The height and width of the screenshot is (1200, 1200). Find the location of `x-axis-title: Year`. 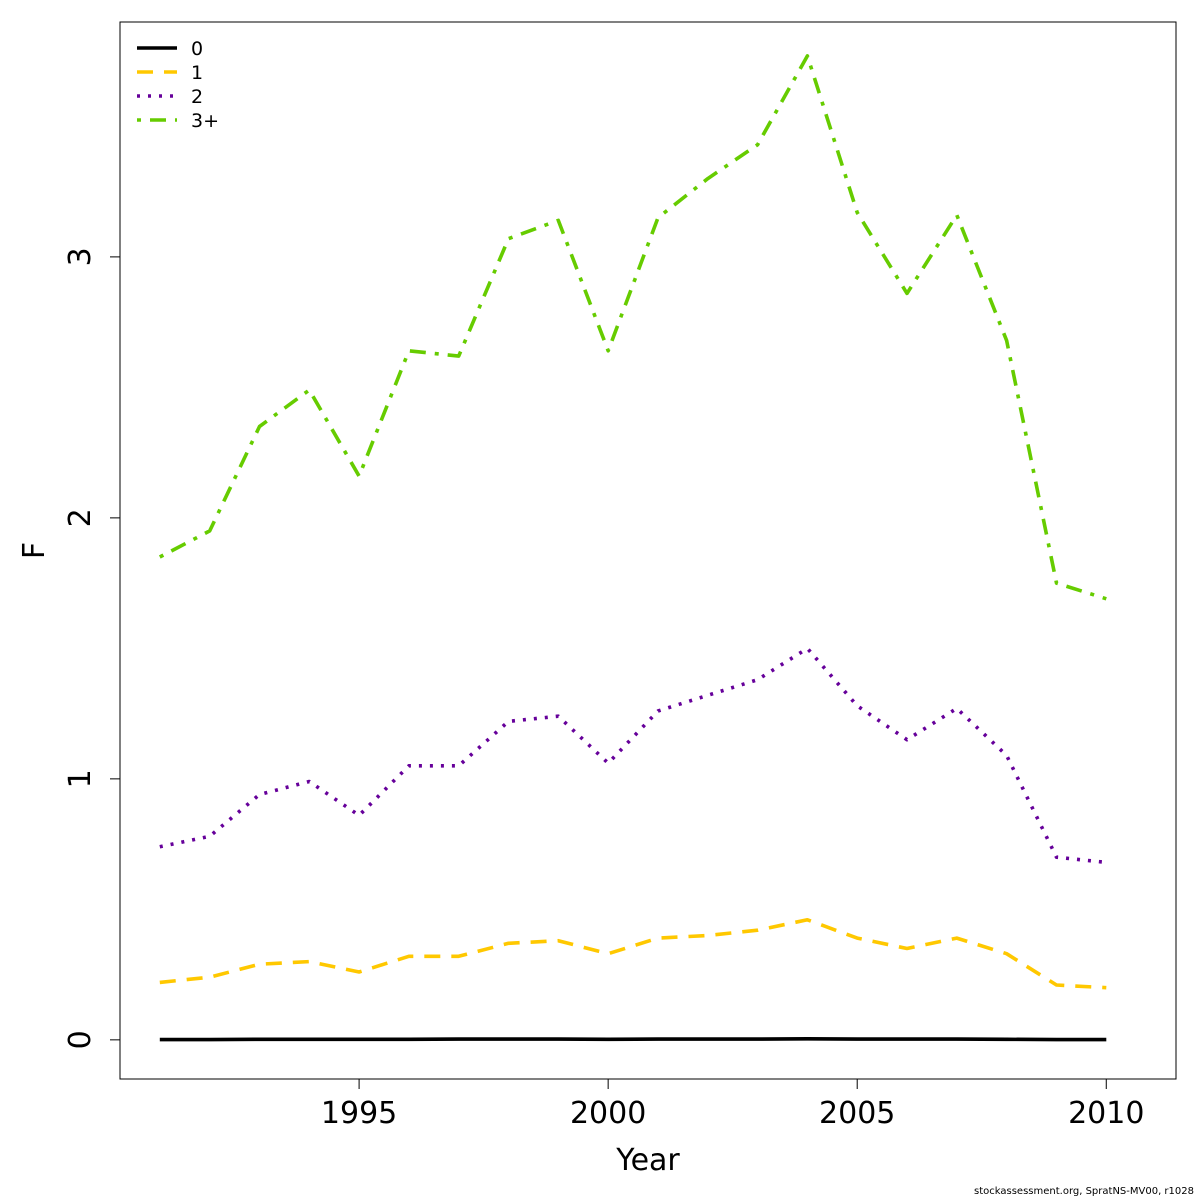

x-axis-title: Year is located at coordinates (647, 1160).